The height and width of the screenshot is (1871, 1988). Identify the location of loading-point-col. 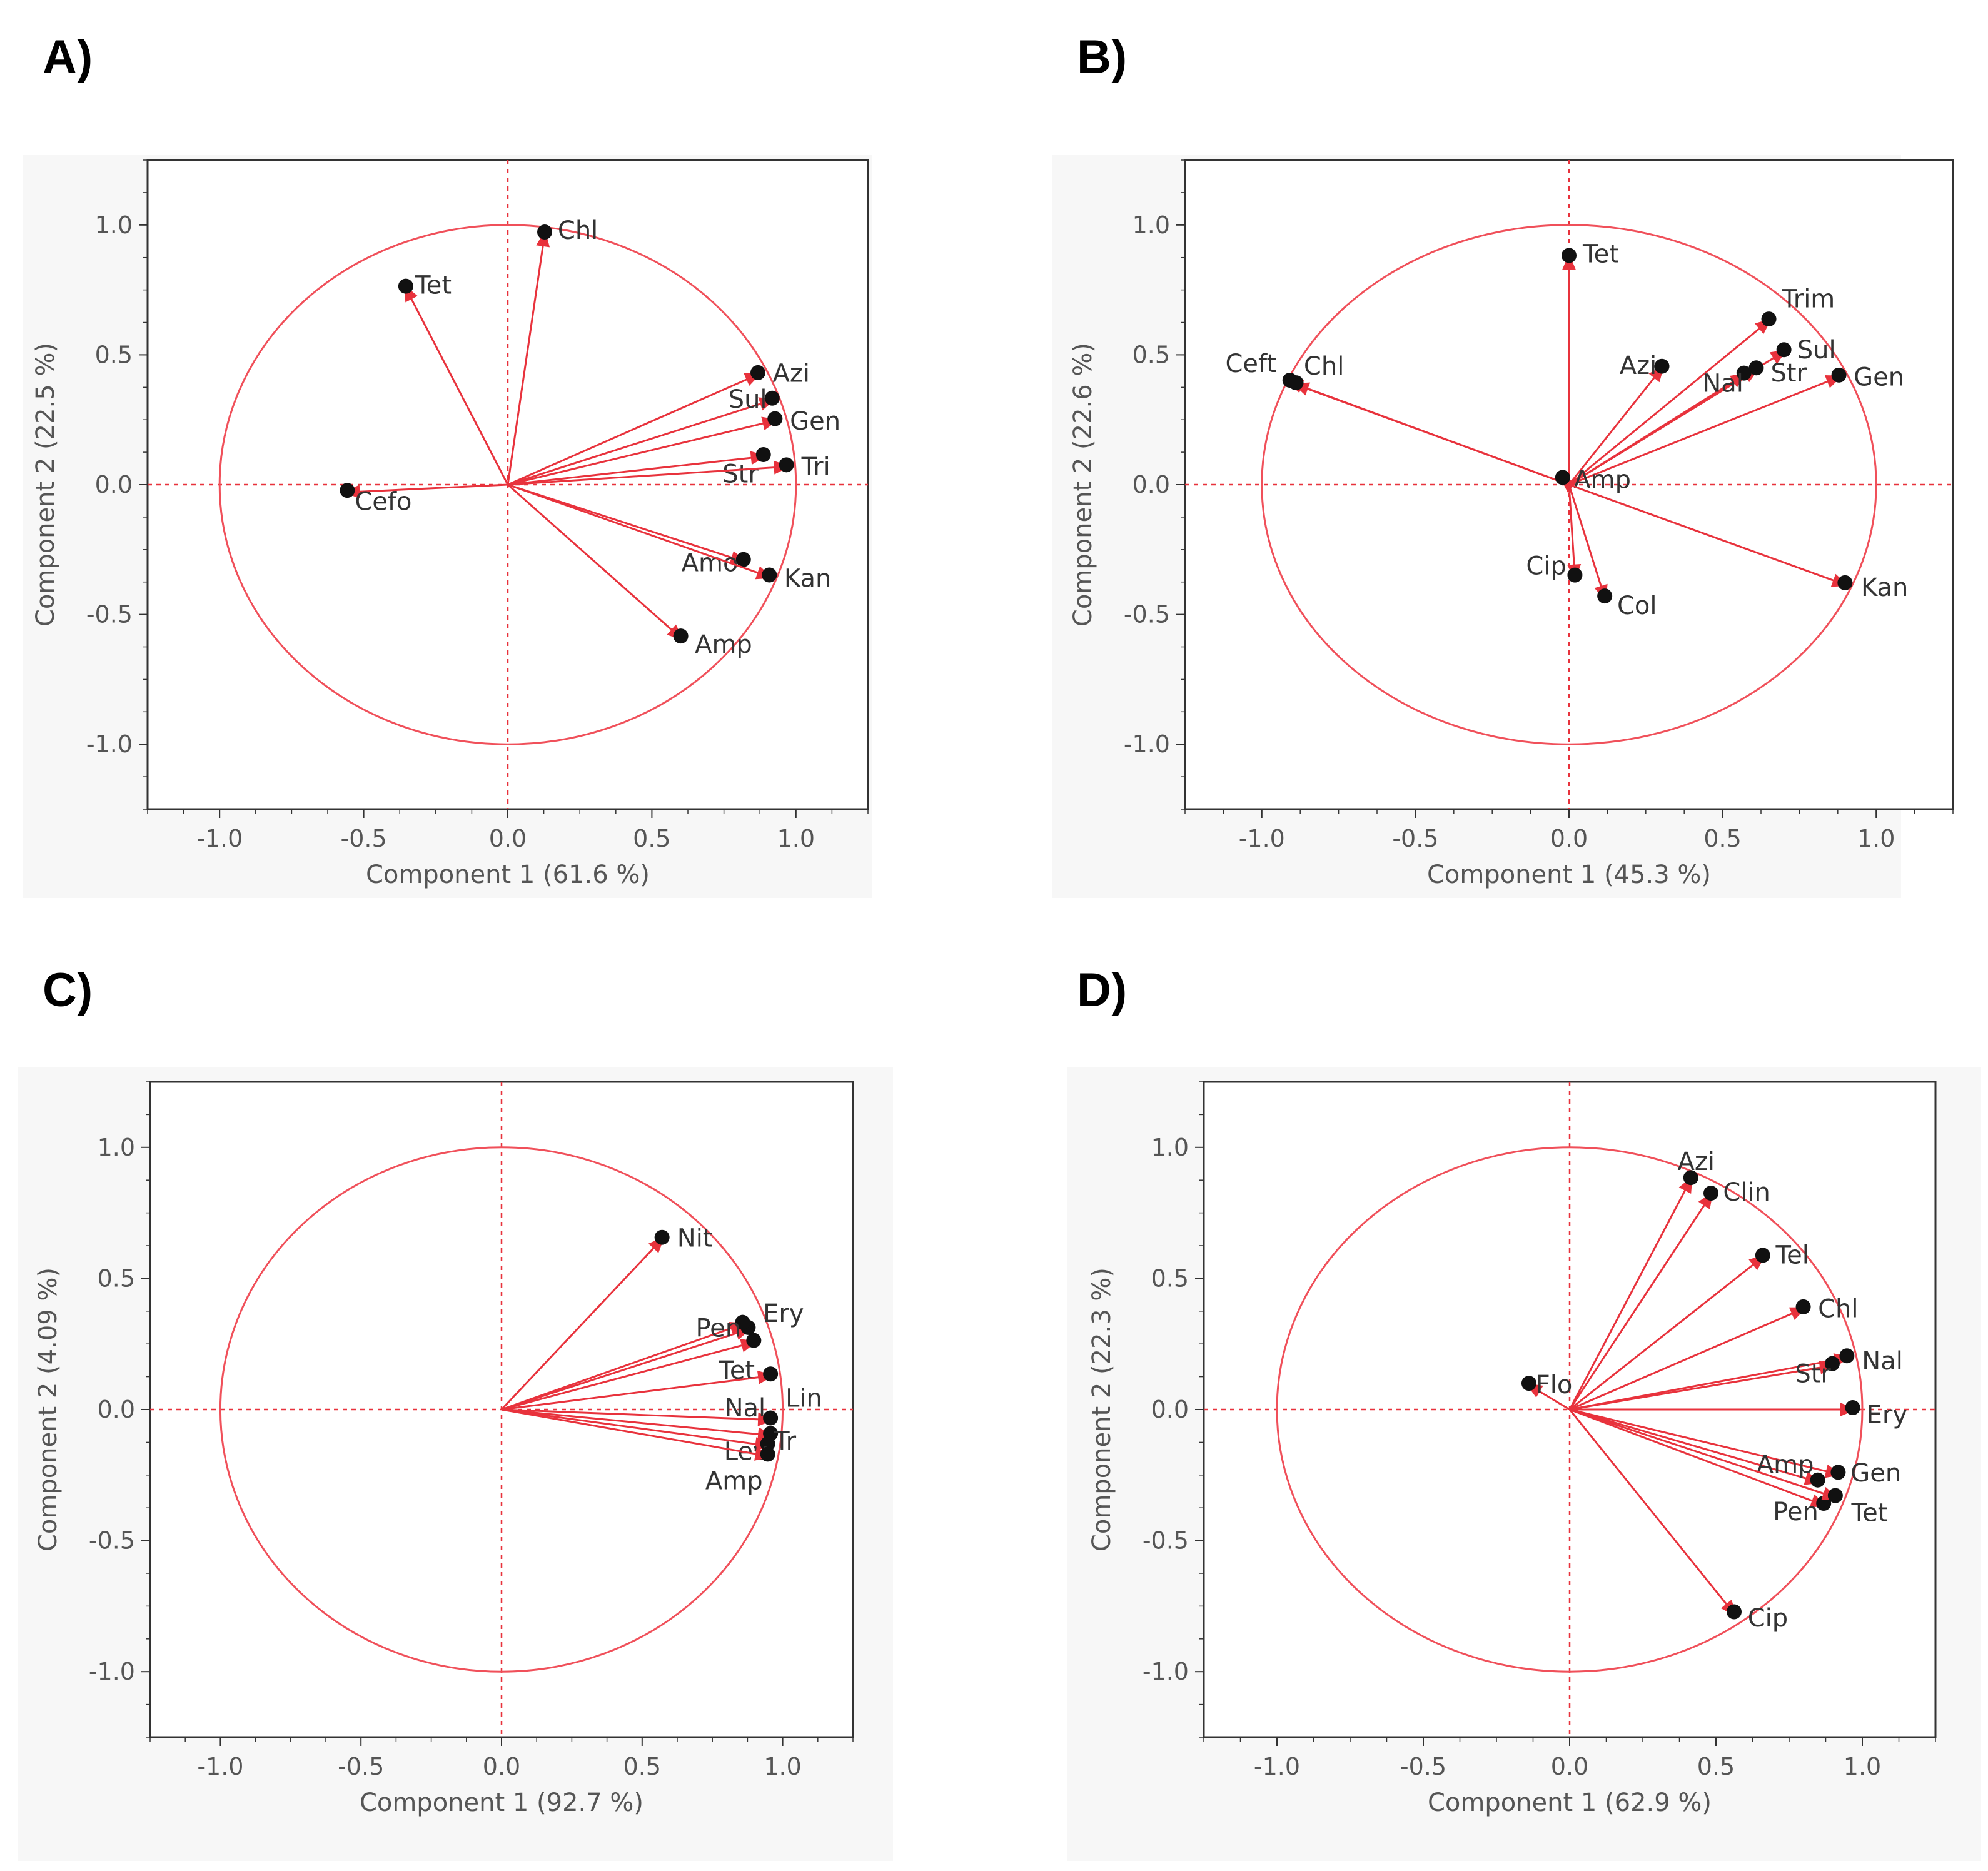
(1605, 596).